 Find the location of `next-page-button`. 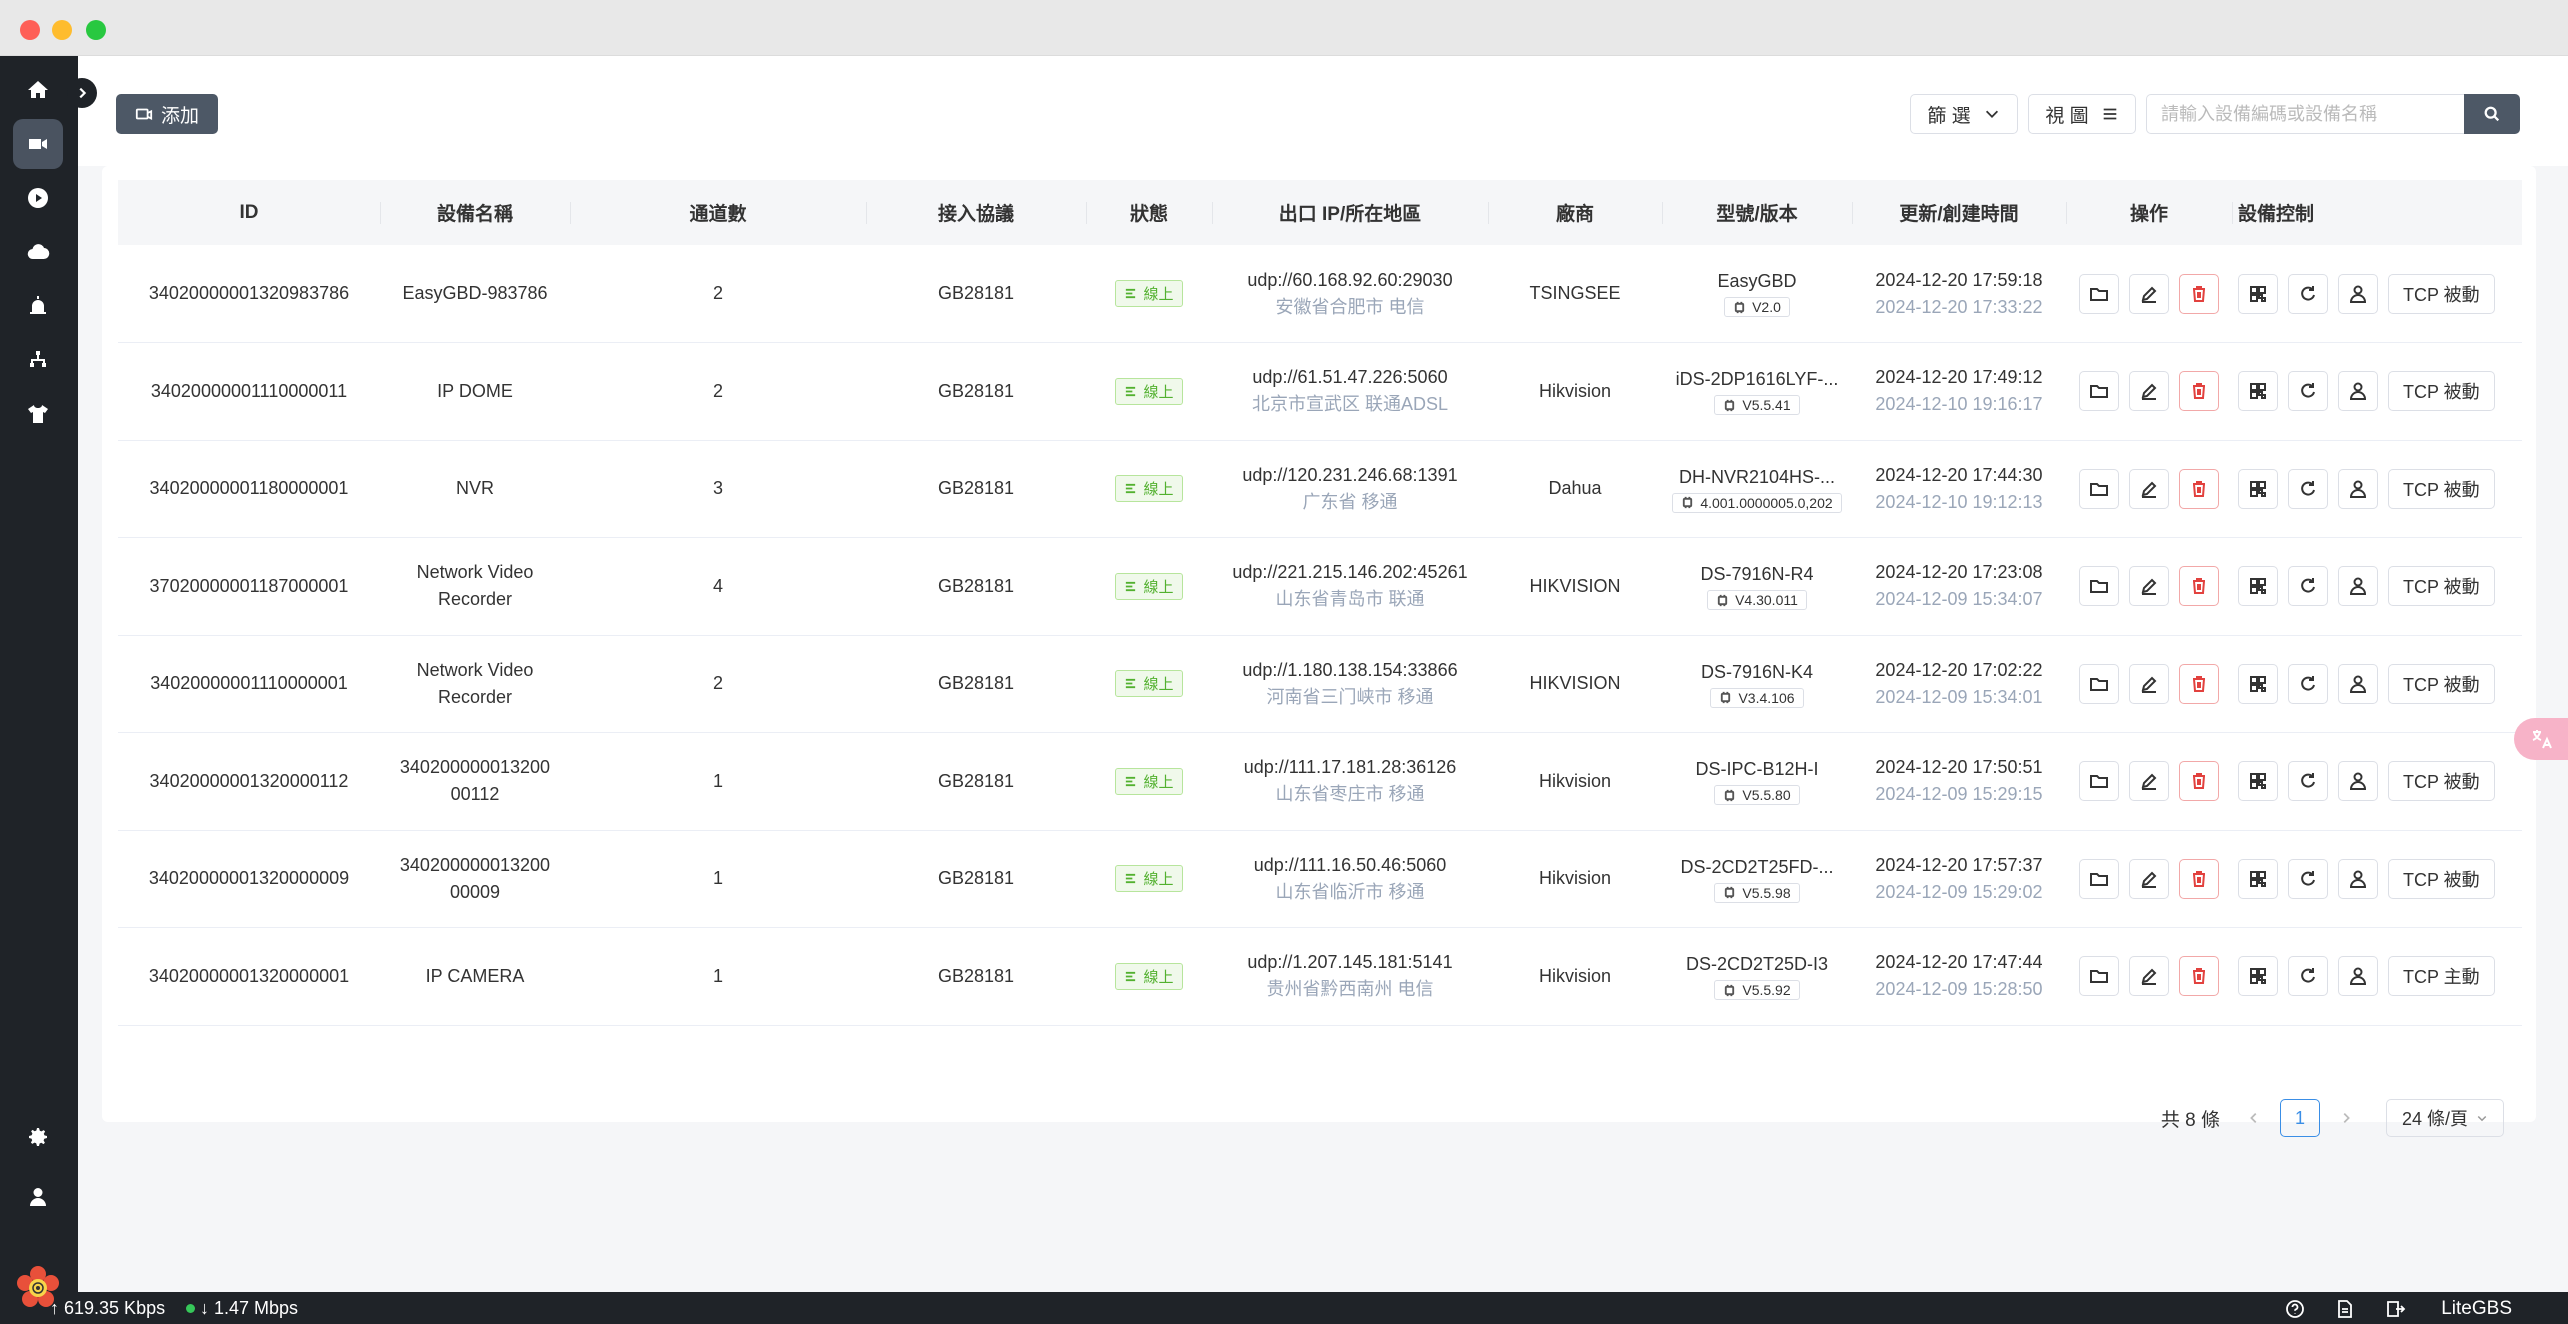

next-page-button is located at coordinates (2346, 1118).